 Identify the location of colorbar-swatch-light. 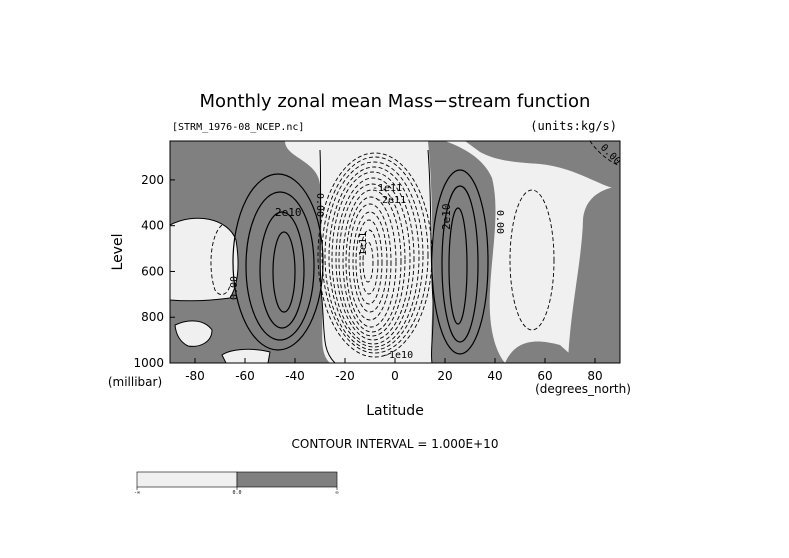
(187, 479).